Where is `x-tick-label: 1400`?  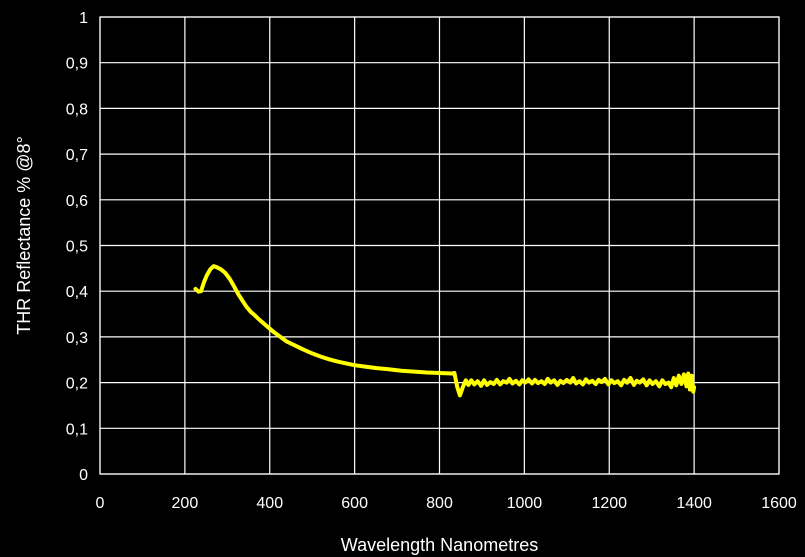
x-tick-label: 1400 is located at coordinates (694, 503).